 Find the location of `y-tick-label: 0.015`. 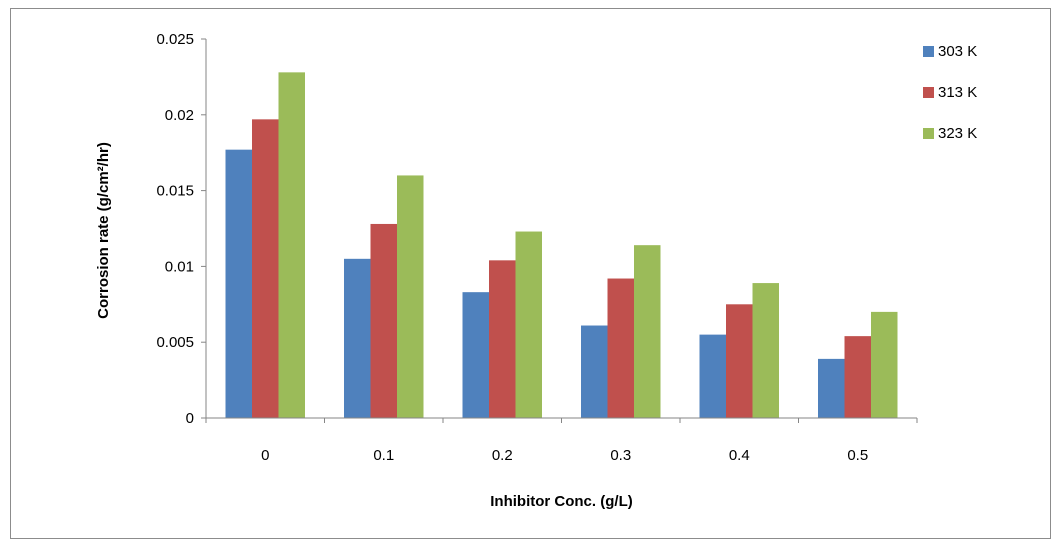

y-tick-label: 0.015 is located at coordinates (175, 191).